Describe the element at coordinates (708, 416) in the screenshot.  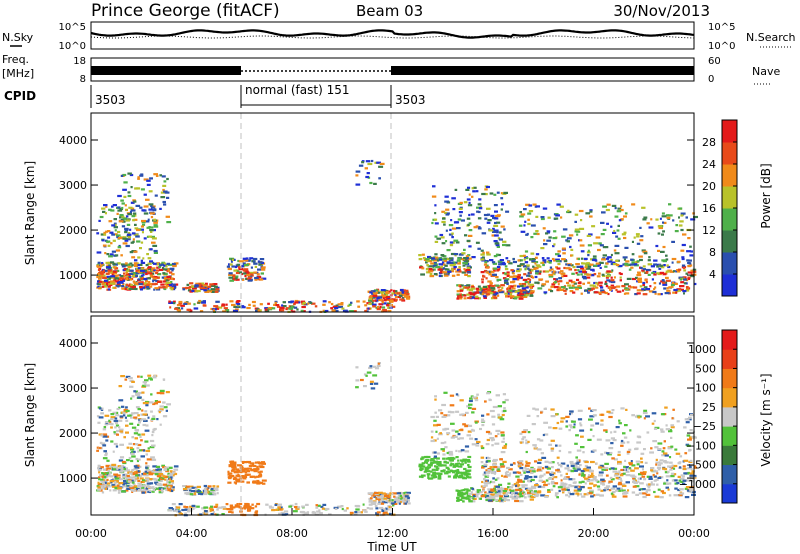
I see `velocity-colorbar: 1000 500 100 25 −25 −100 −500 −1000` at that location.